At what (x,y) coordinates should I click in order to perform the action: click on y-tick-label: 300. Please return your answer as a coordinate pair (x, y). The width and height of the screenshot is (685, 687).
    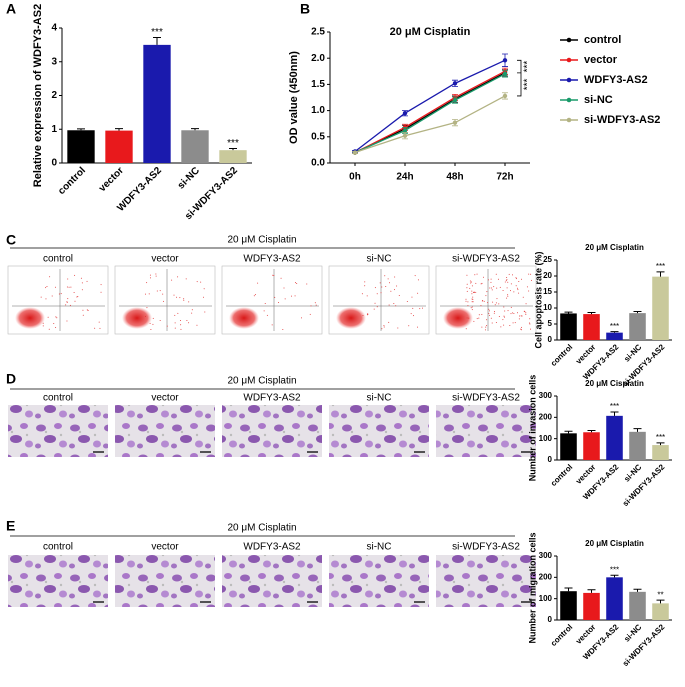
    Looking at the image, I should click on (546, 555).